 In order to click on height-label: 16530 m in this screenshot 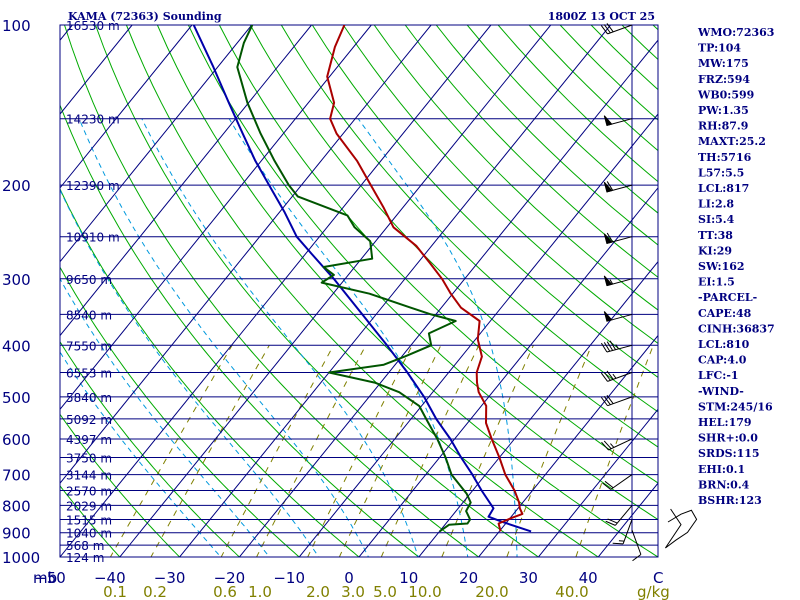, I will do `click(93, 26)`.